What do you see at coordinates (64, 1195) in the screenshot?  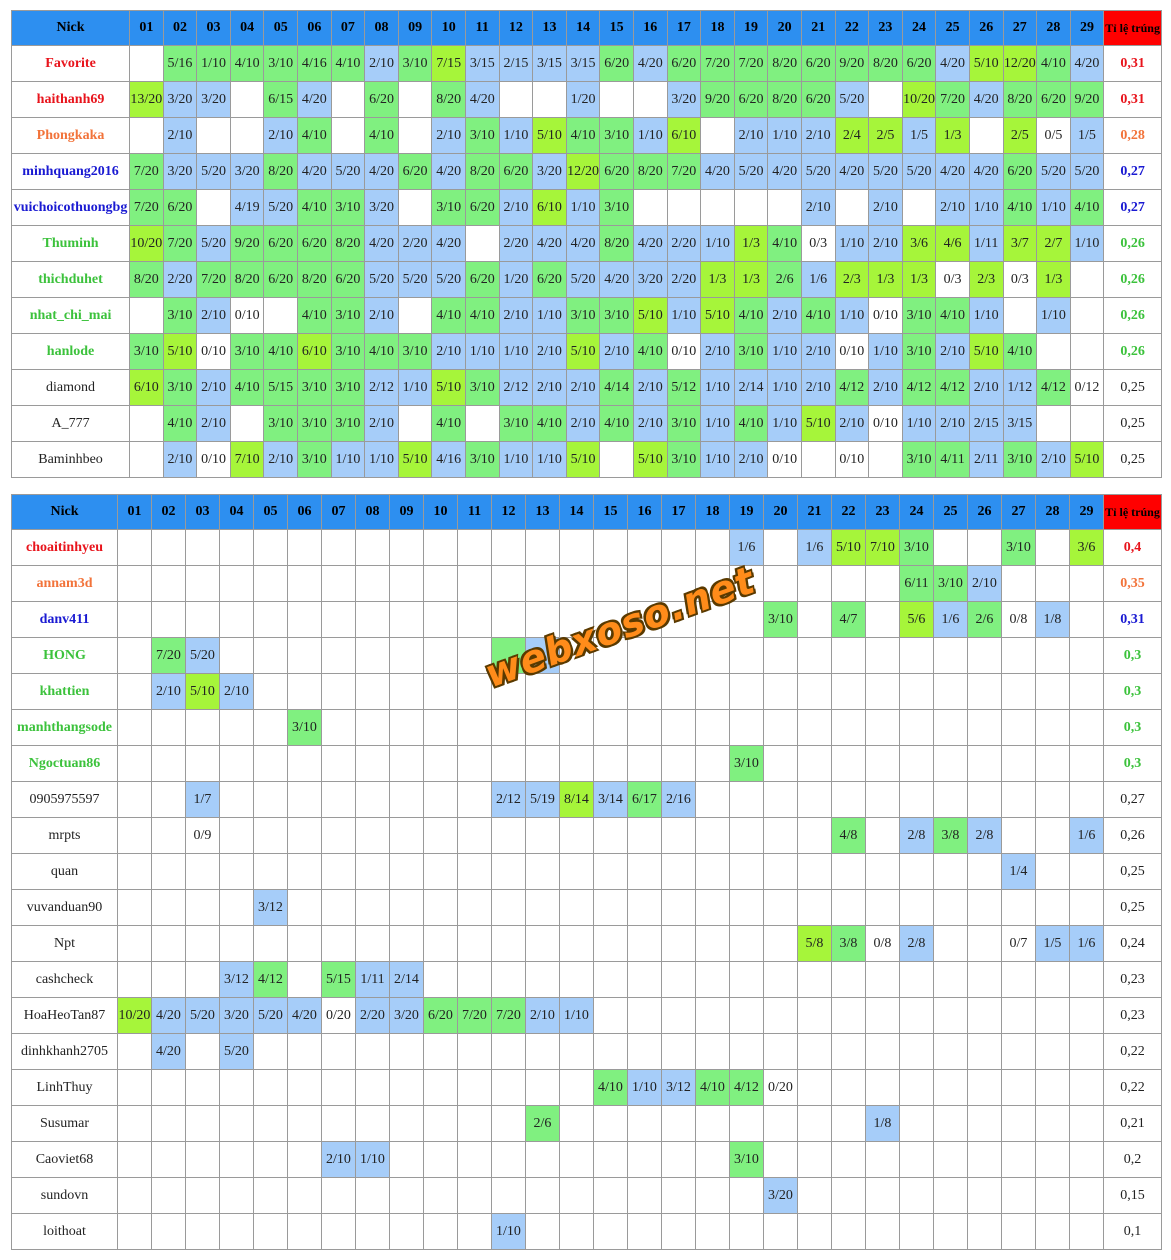 I see `nick-cell: sundovn` at bounding box center [64, 1195].